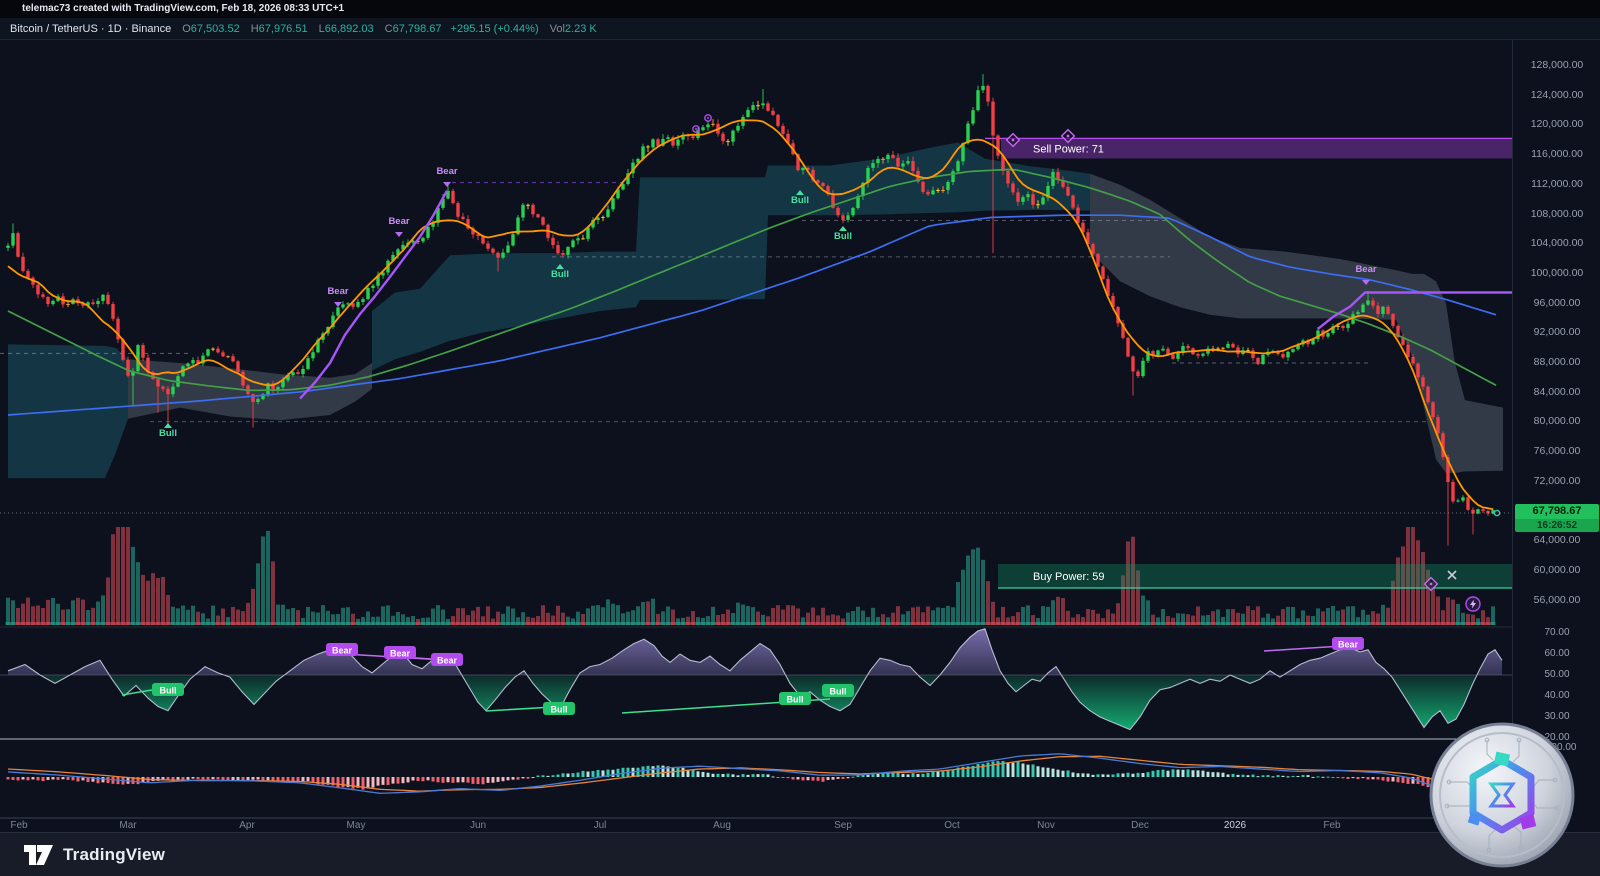  I want to click on oscillator-axis-label: 50.00, so click(1557, 674).